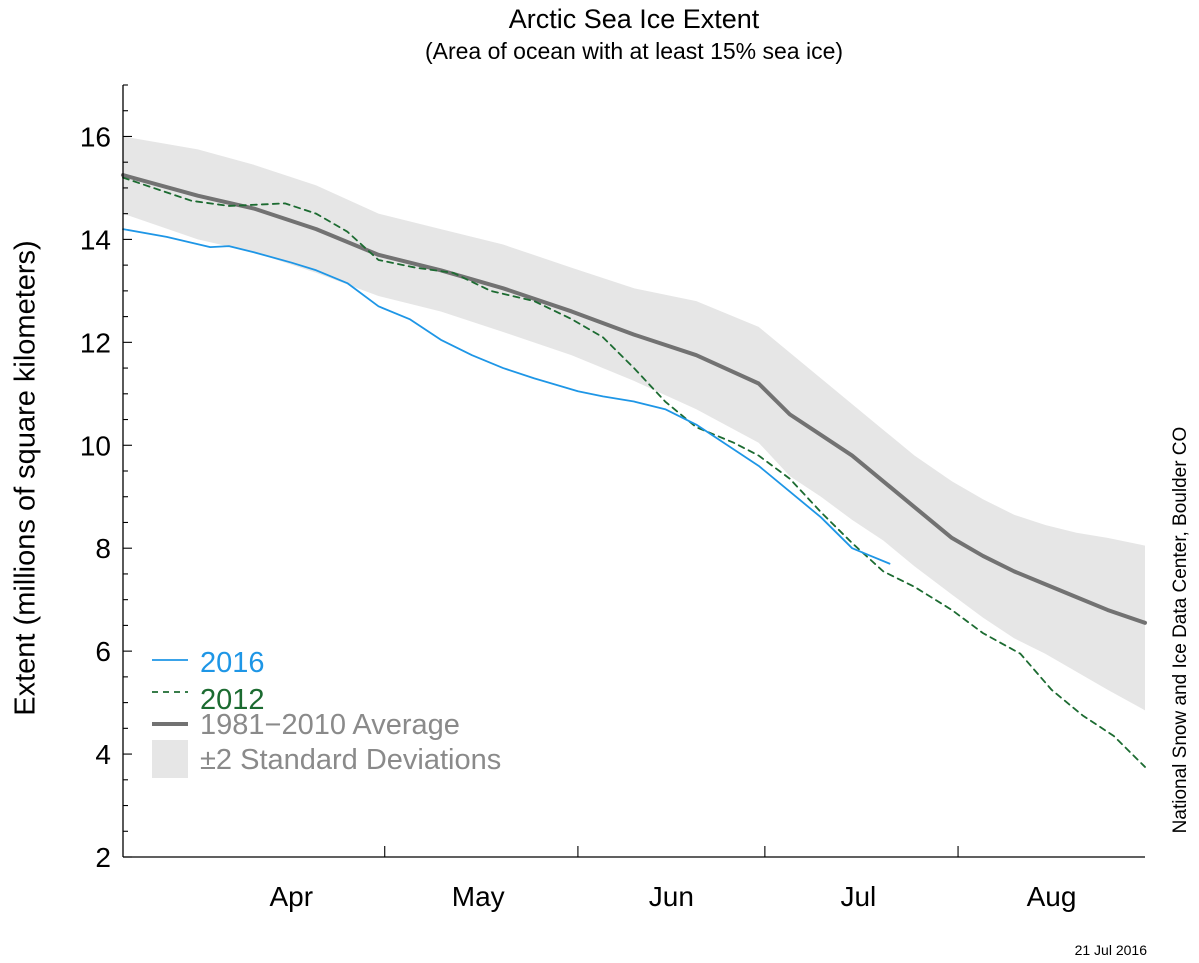 The width and height of the screenshot is (1199, 963). I want to click on y-tick-label: 4, so click(103, 754).